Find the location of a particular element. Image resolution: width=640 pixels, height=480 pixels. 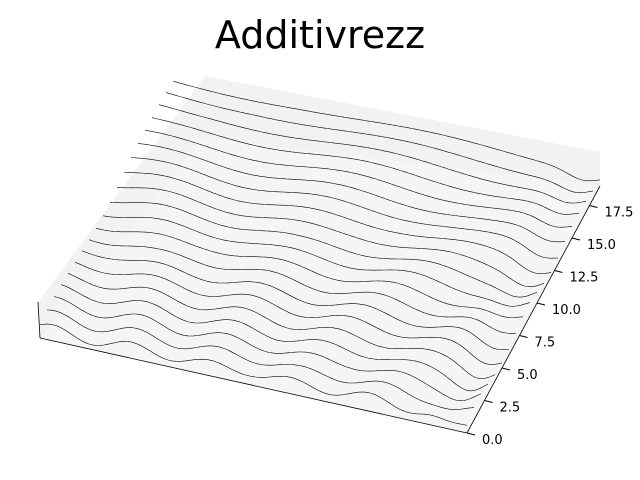

y-tick-label: 7.5 is located at coordinates (545, 343).